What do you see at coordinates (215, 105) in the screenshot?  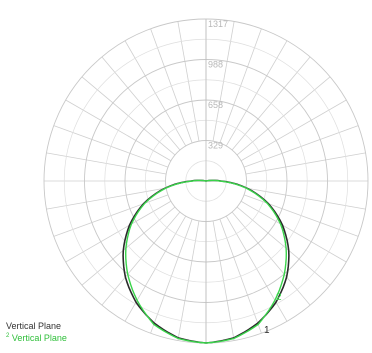 I see `radial-tick-label: 658` at bounding box center [215, 105].